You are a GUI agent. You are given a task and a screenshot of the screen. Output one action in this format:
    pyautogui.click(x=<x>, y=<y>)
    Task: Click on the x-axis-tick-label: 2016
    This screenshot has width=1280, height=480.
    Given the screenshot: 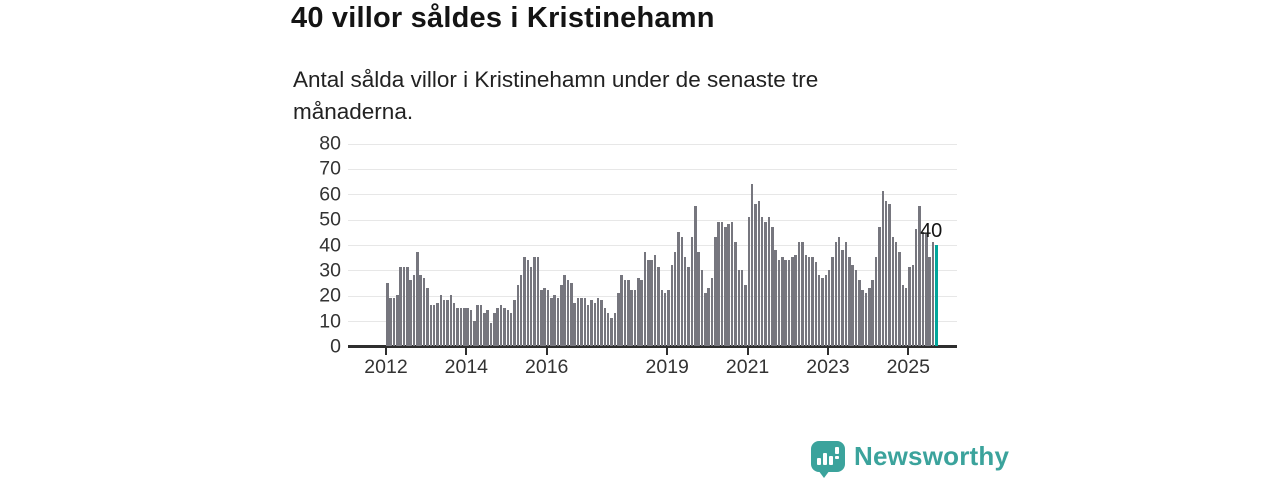 What is the action you would take?
    pyautogui.click(x=547, y=367)
    